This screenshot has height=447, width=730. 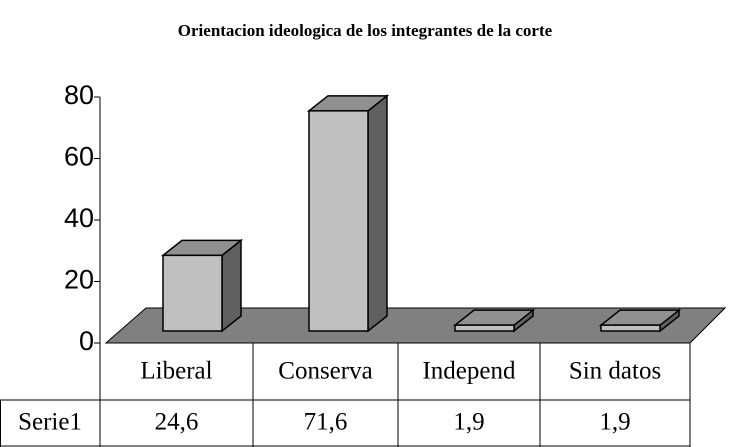 I want to click on y-tick-label: 0, so click(x=86, y=341).